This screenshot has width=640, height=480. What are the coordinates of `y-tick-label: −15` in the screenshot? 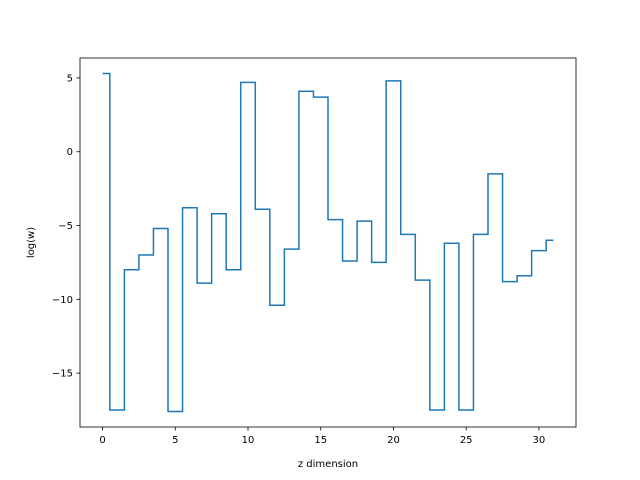 It's located at (62, 374).